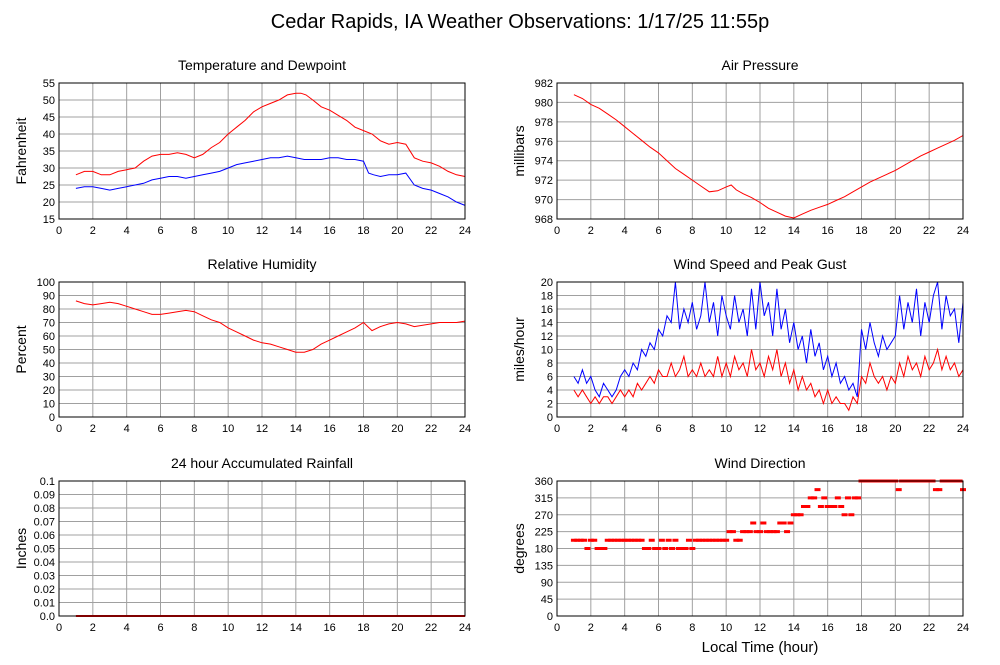  Describe the element at coordinates (49, 169) in the screenshot. I see `temperature-and-dewpoint-y-tick-label: 30` at that location.